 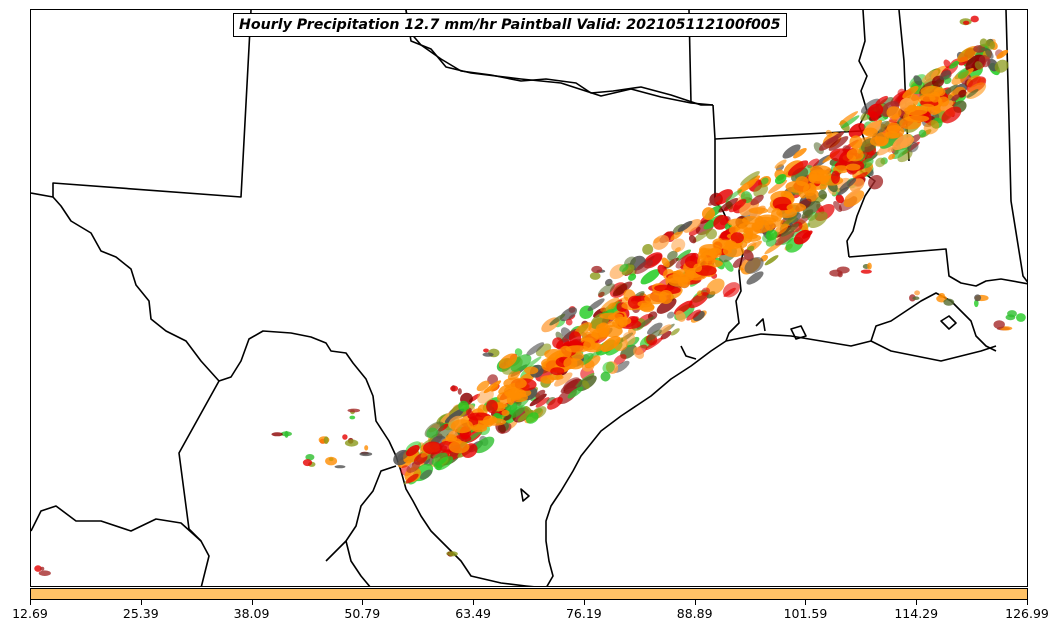 What do you see at coordinates (1027, 613) in the screenshot?
I see `colorbar-tick-label: 126.99` at bounding box center [1027, 613].